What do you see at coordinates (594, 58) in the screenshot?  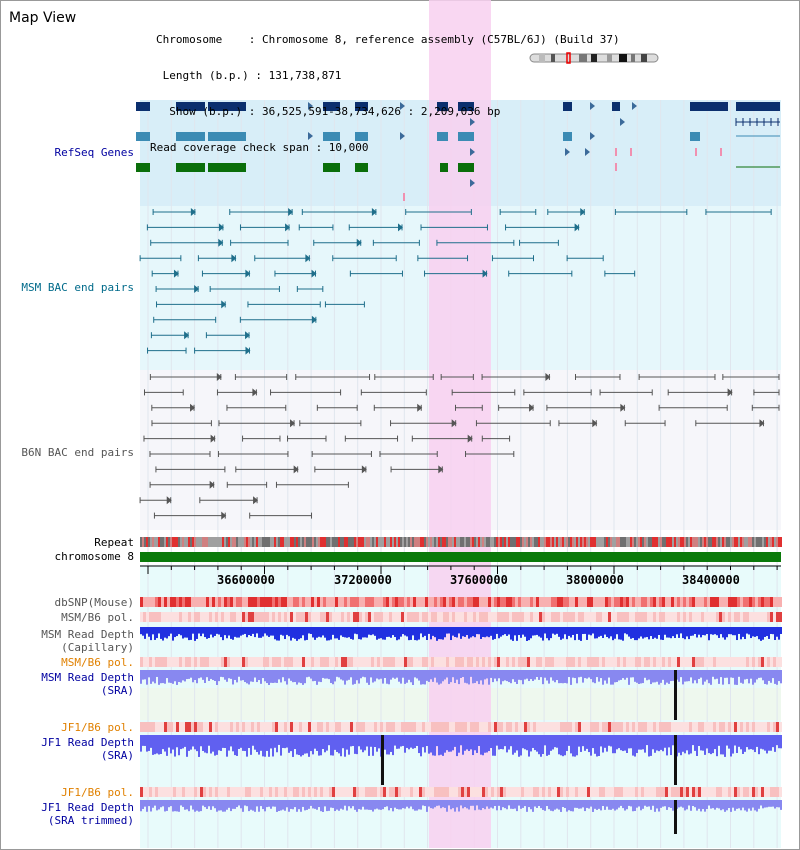 I see `chromosome-ideogram` at bounding box center [594, 58].